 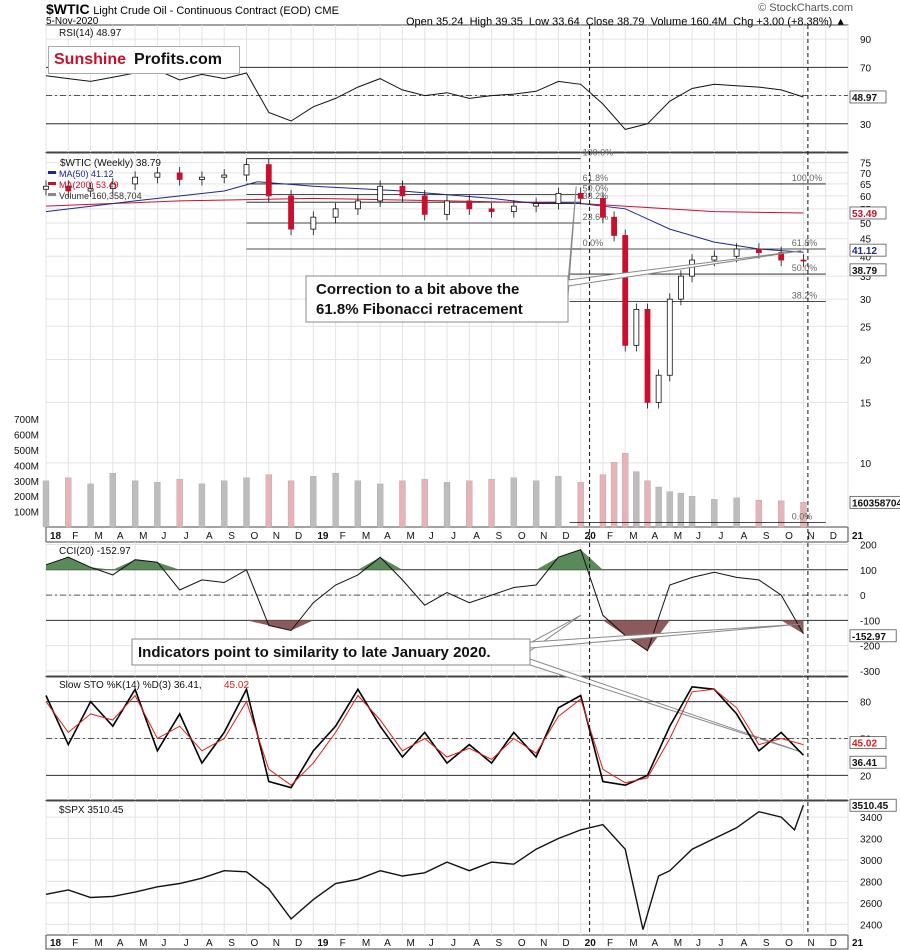 I want to click on annotation-pointer, so click(x=665, y=636).